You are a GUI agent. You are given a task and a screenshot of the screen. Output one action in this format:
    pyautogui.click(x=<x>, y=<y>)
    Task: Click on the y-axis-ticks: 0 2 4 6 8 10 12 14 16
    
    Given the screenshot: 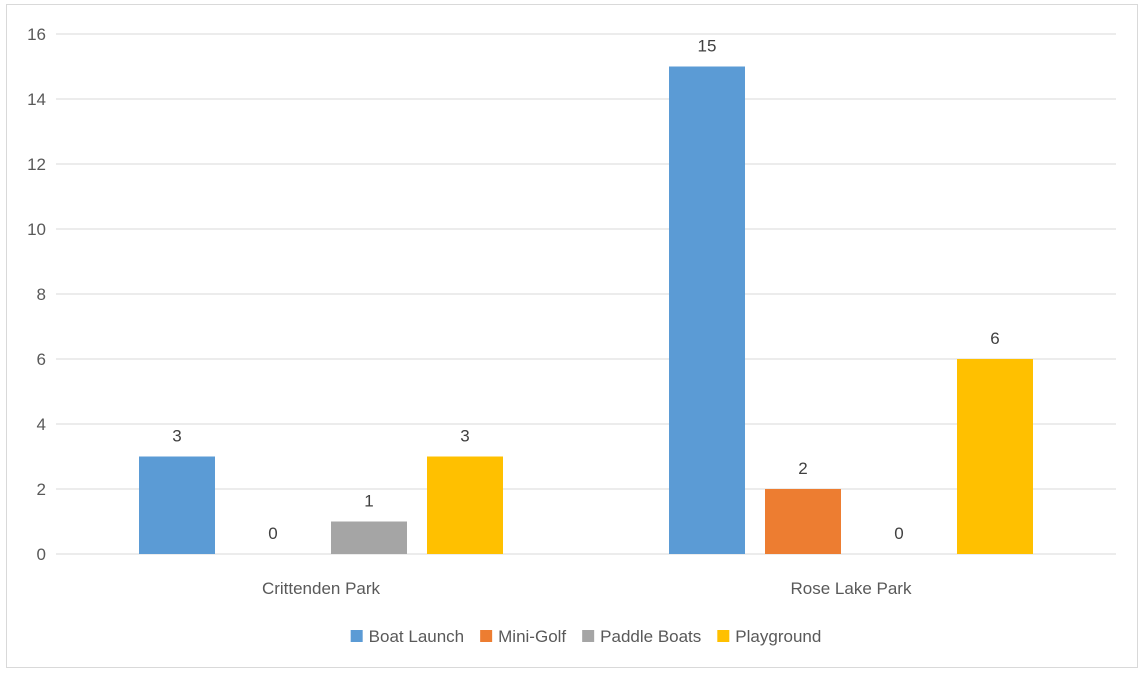 What is the action you would take?
    pyautogui.click(x=36, y=294)
    